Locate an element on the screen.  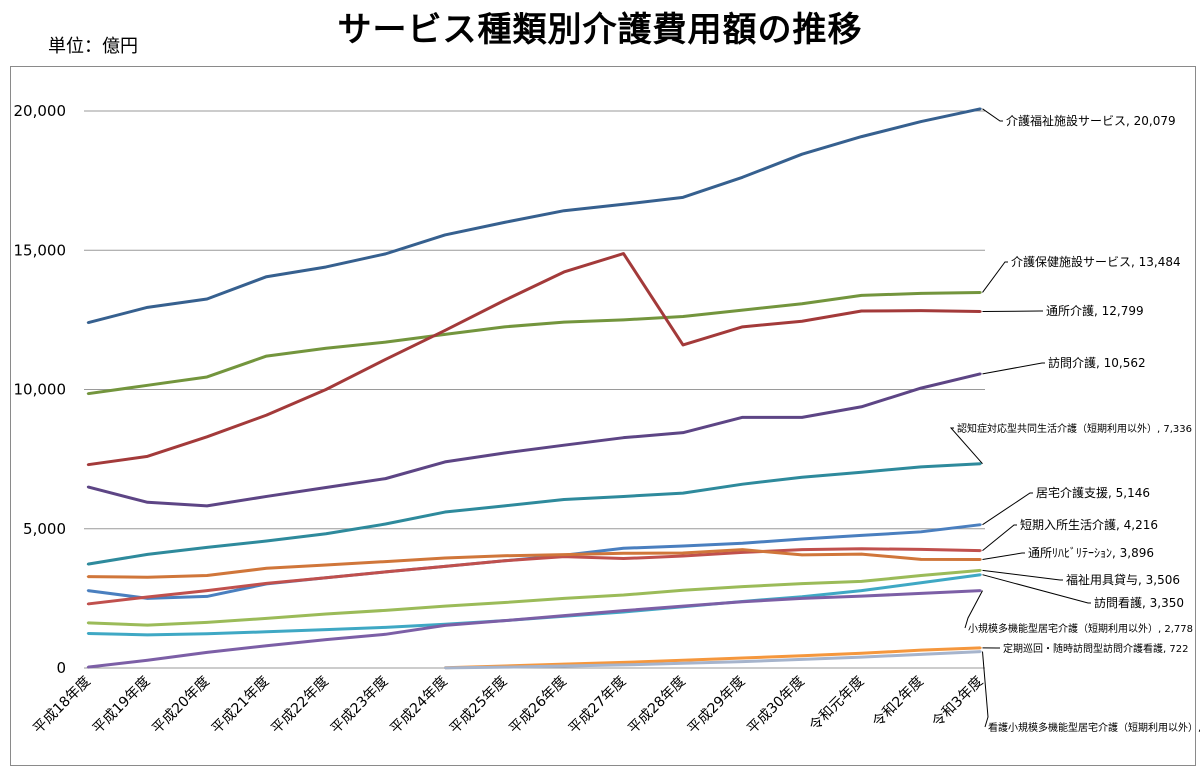
data-label: 通所介護, 12,799 is located at coordinates (1095, 310).